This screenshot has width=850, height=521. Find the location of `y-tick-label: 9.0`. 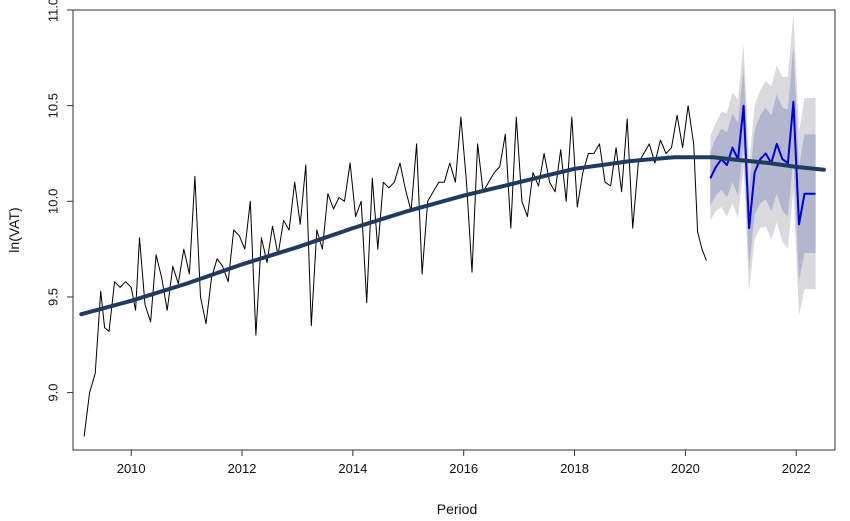

y-tick-label: 9.0 is located at coordinates (53, 393).